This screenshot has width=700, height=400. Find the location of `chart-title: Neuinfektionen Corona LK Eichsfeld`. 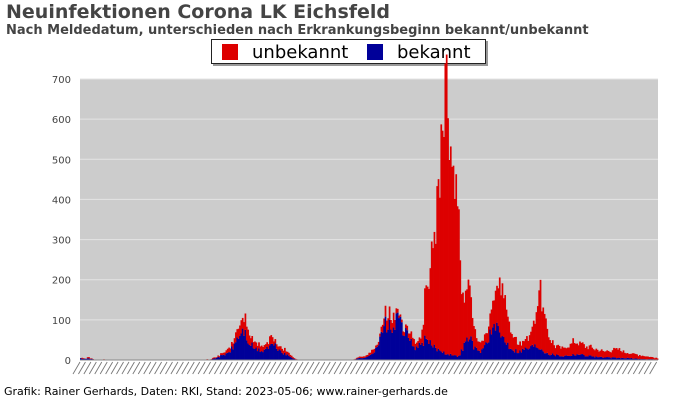

chart-title: Neuinfektionen Corona LK Eichsfeld is located at coordinates (198, 12).